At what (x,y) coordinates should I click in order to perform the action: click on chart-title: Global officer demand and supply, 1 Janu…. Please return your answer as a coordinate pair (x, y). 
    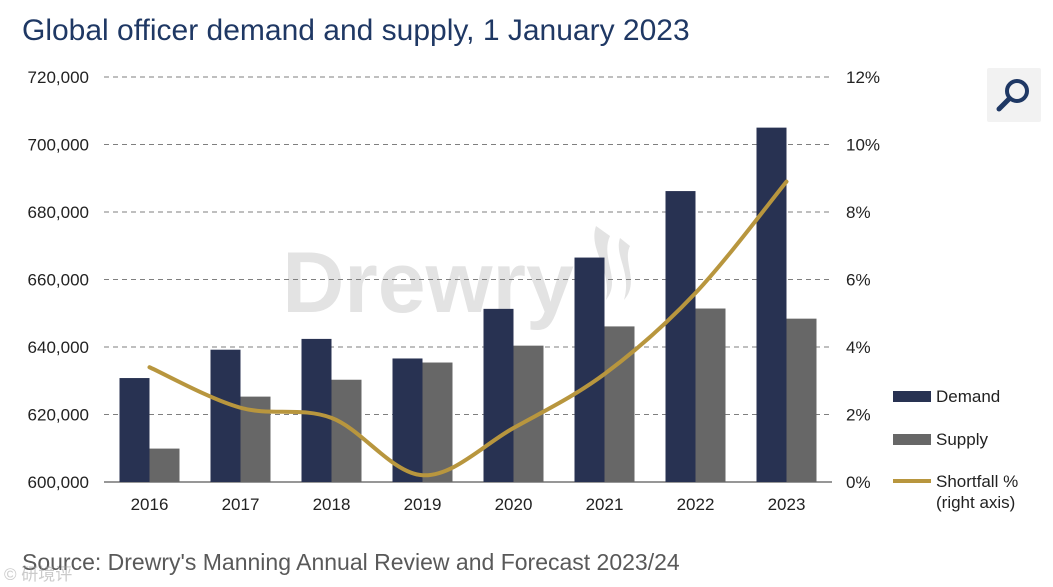
    Looking at the image, I should click on (356, 30).